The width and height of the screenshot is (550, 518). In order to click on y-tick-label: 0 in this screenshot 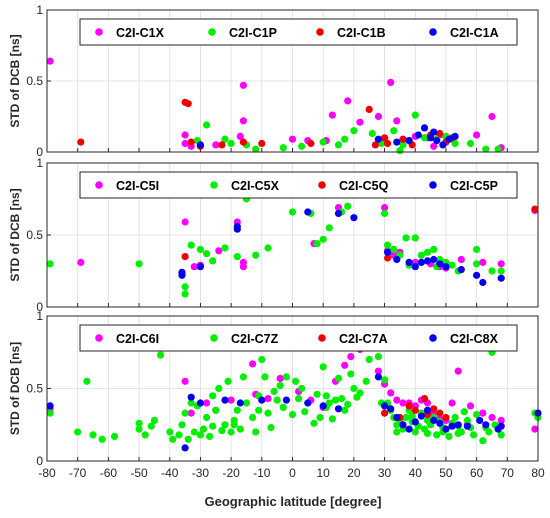, I will do `click(39, 461)`.